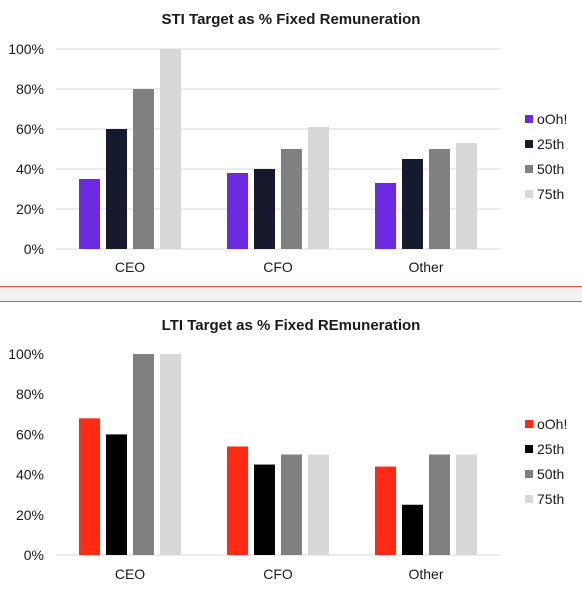 The image size is (582, 589). I want to click on sti-legend-label: 25th, so click(550, 144).